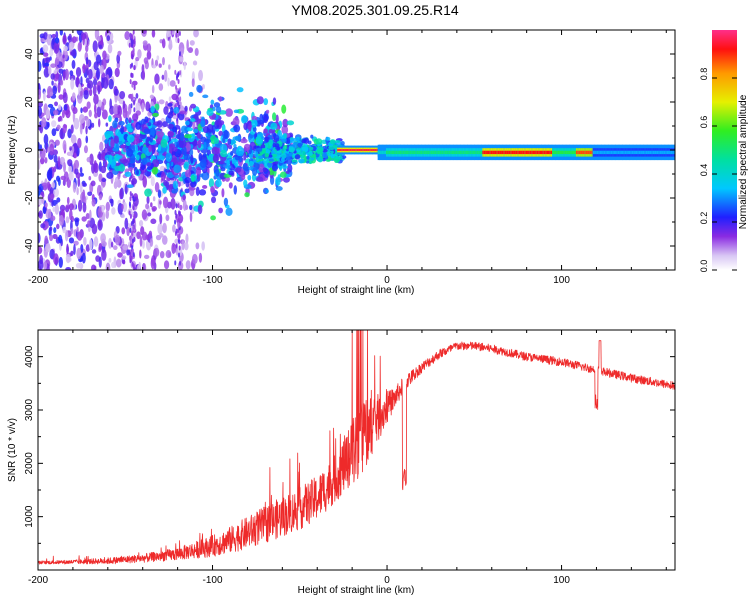  Describe the element at coordinates (704, 74) in the screenshot. I see `colorbar-tick-label: 0.8` at that location.